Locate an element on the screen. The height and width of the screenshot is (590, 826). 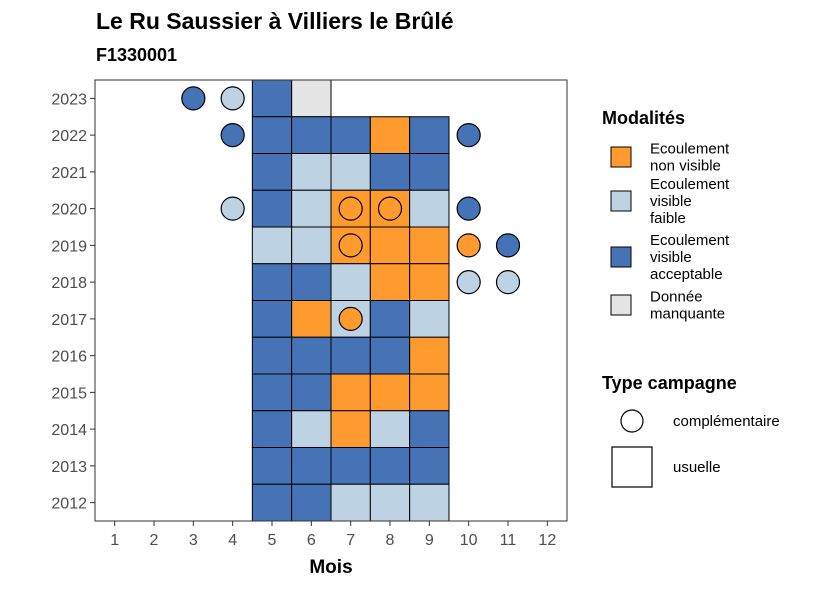
x-tick-label-9: 9 is located at coordinates (429, 540).